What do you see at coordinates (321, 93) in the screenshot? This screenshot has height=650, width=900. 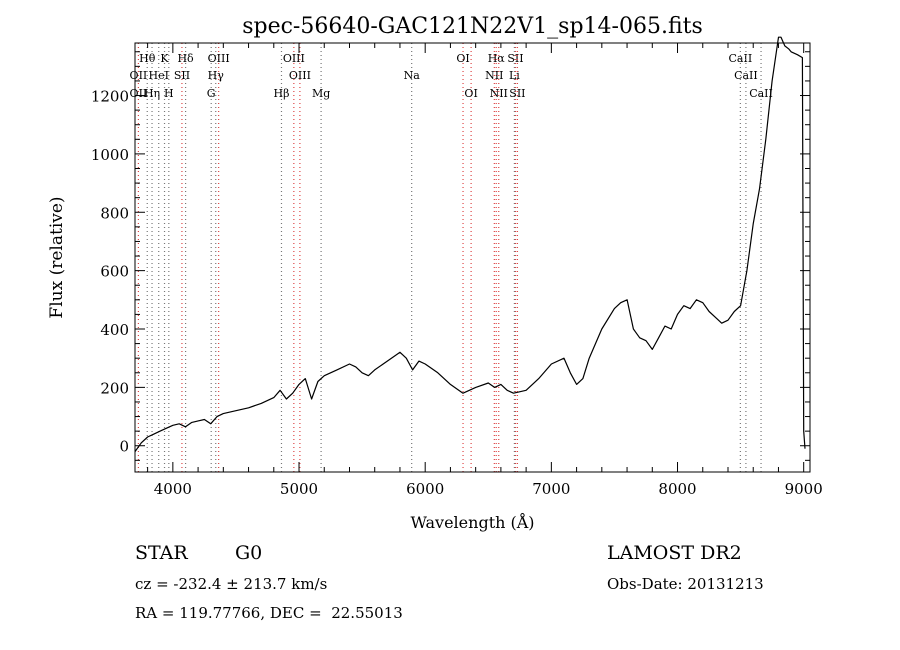 I see `line-marker-label-23: Mg` at bounding box center [321, 93].